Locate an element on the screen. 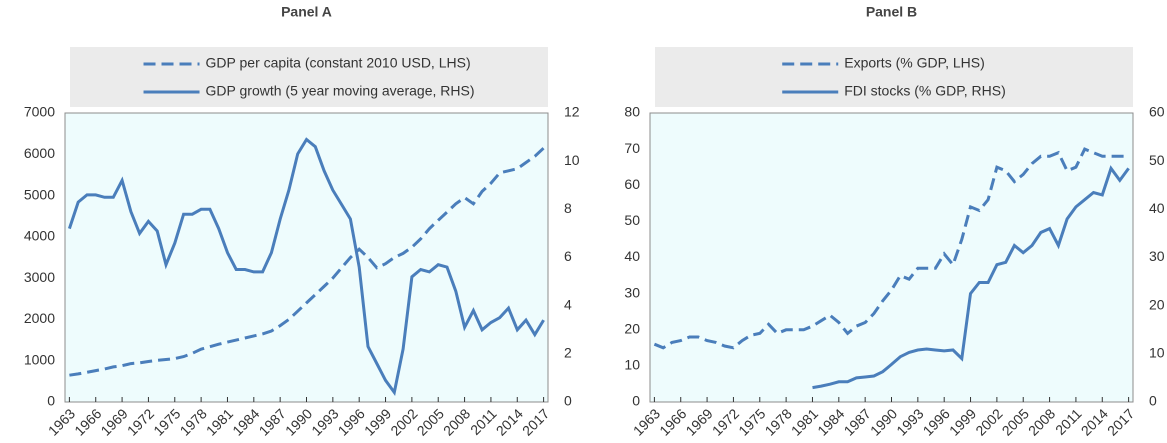  y-tick-label: 7000 is located at coordinates (39, 112).